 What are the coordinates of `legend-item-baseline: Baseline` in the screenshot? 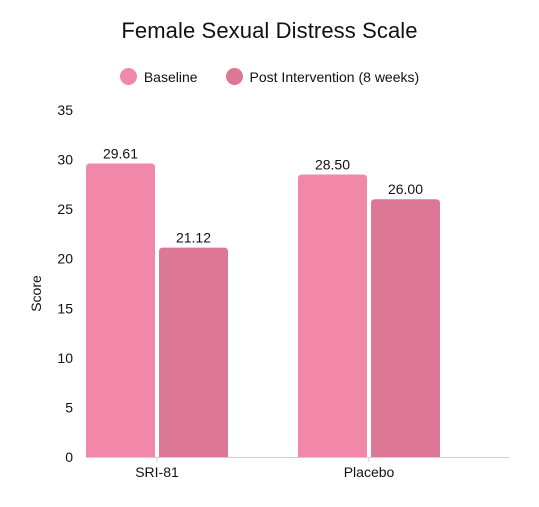 It's located at (158, 76).